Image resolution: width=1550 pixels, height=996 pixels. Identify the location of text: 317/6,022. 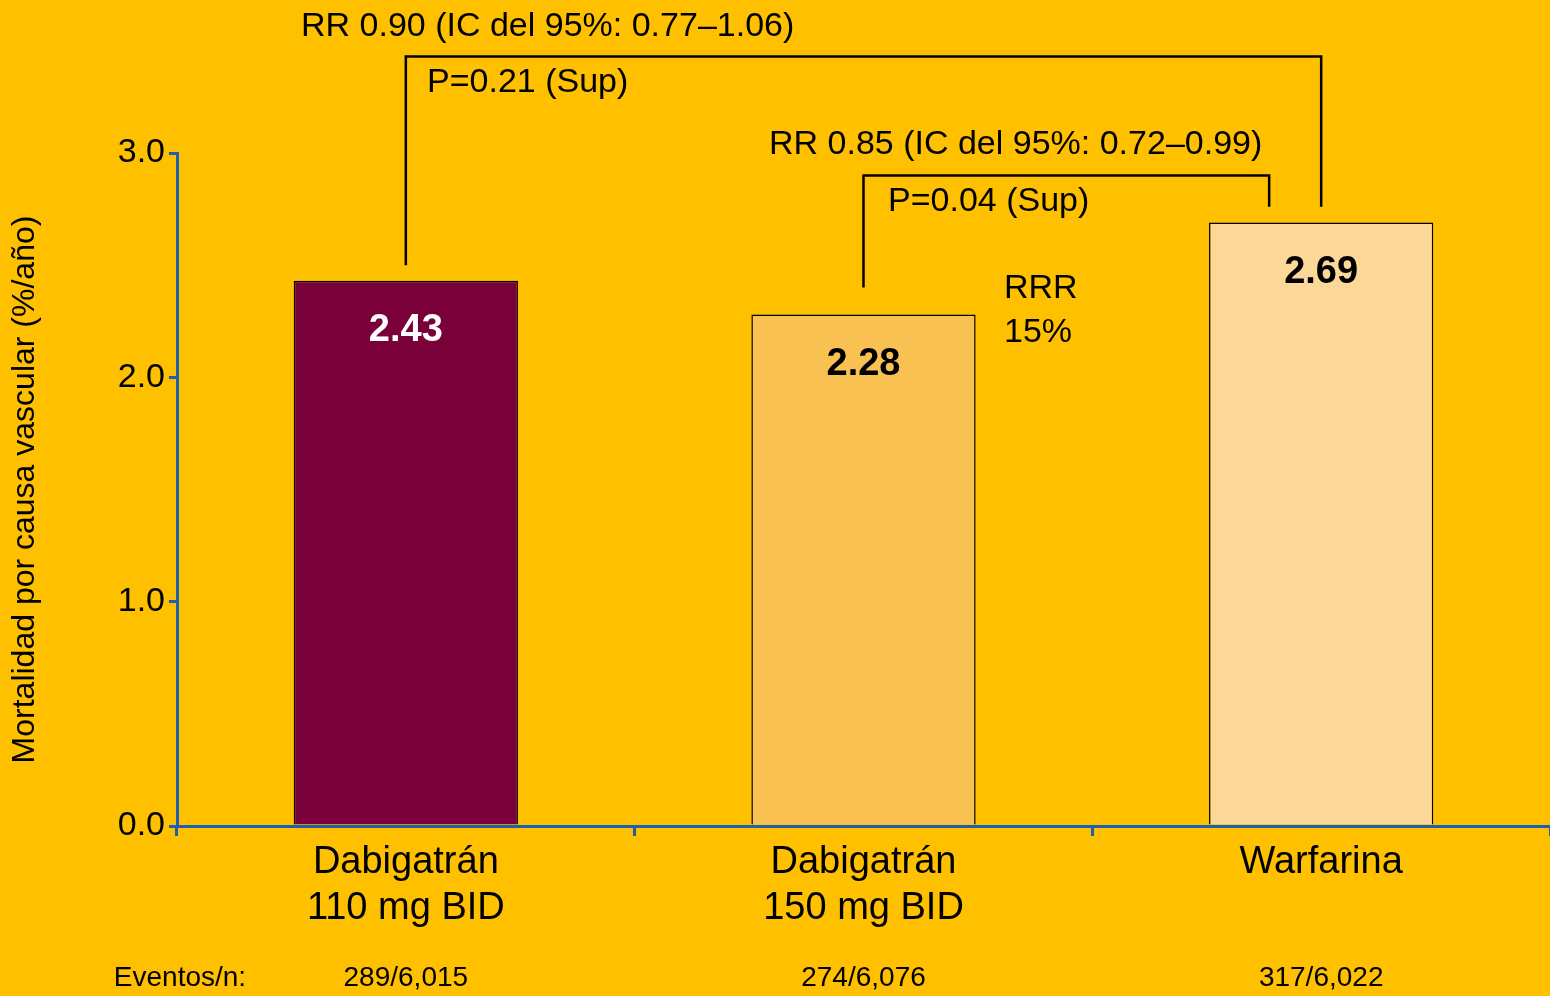
(1321, 976).